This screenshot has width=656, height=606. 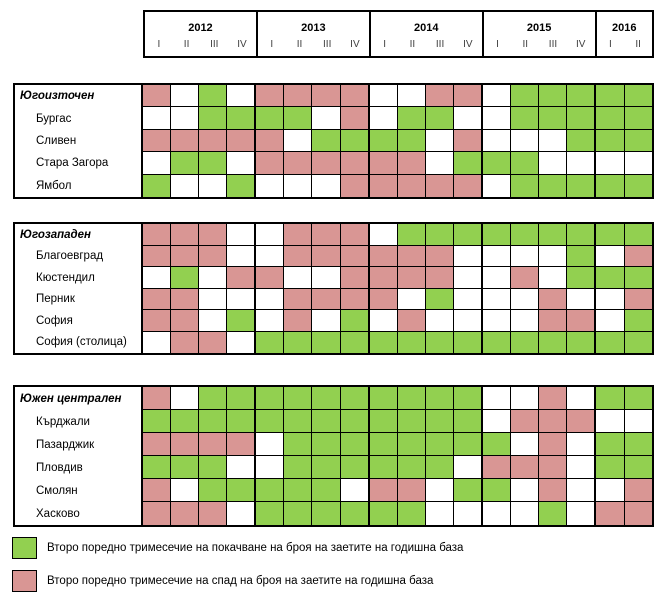 What do you see at coordinates (79, 513) in the screenshot?
I see `city-label: Хасково` at bounding box center [79, 513].